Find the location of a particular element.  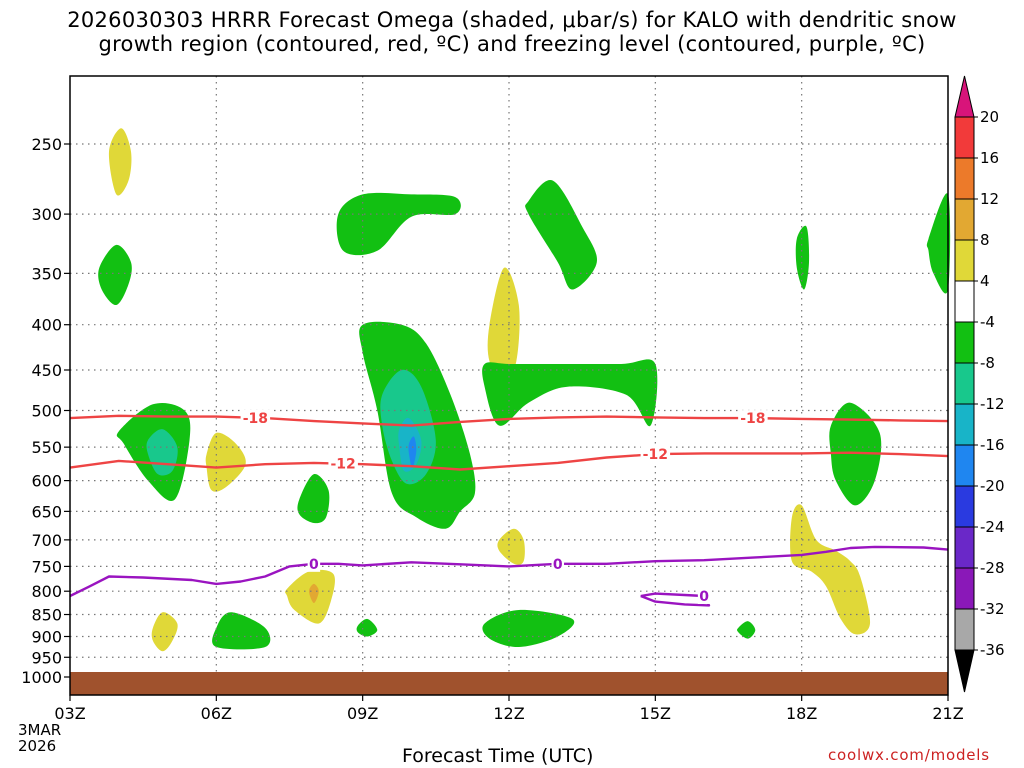

y-tick-label: 500 is located at coordinates (46, 411).